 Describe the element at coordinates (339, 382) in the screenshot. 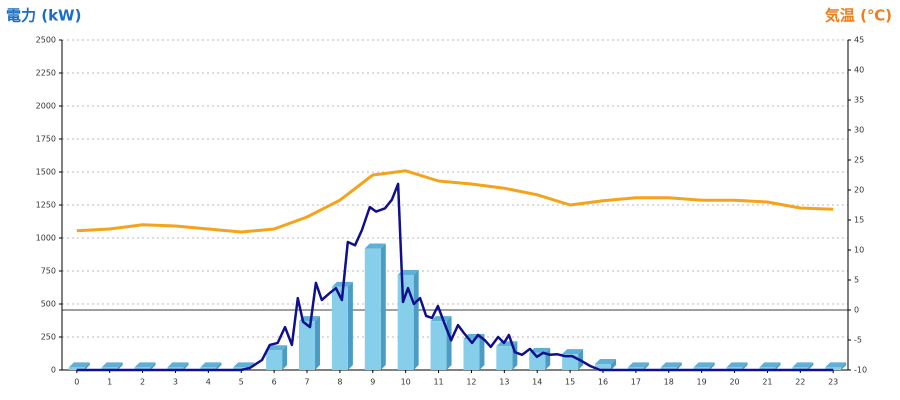

I see `x-tick-label: 8` at that location.